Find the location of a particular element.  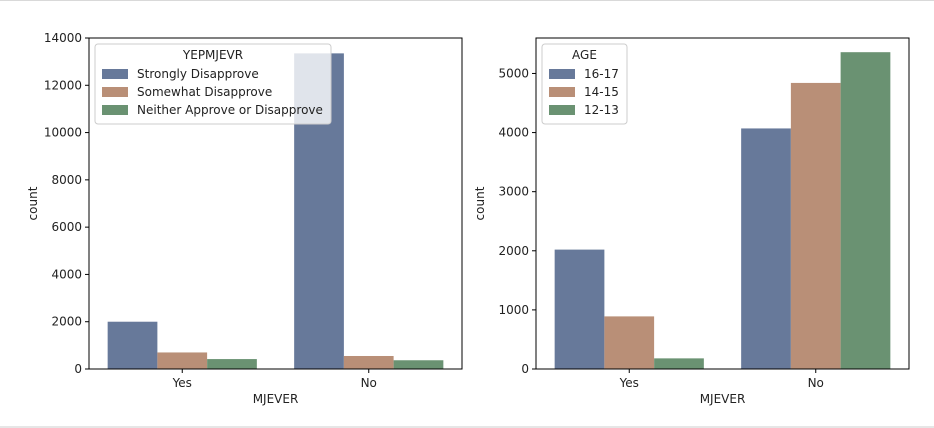

legend-label: Strongly Disapprove is located at coordinates (198, 74).